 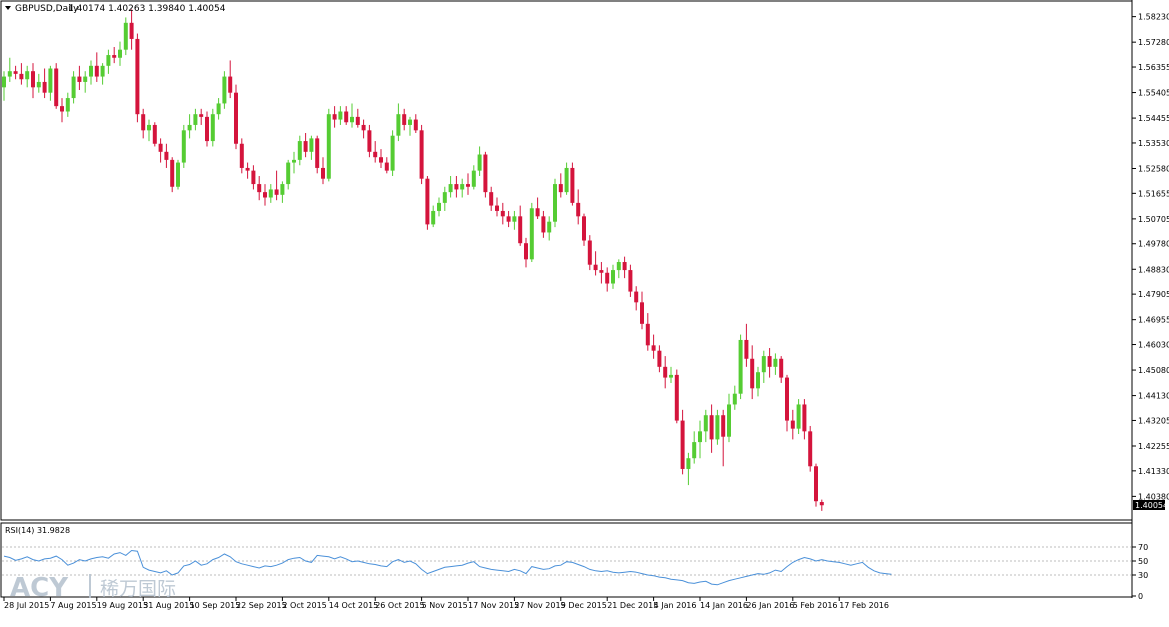 What do you see at coordinates (1149, 505) in the screenshot?
I see `current-price-tag` at bounding box center [1149, 505].